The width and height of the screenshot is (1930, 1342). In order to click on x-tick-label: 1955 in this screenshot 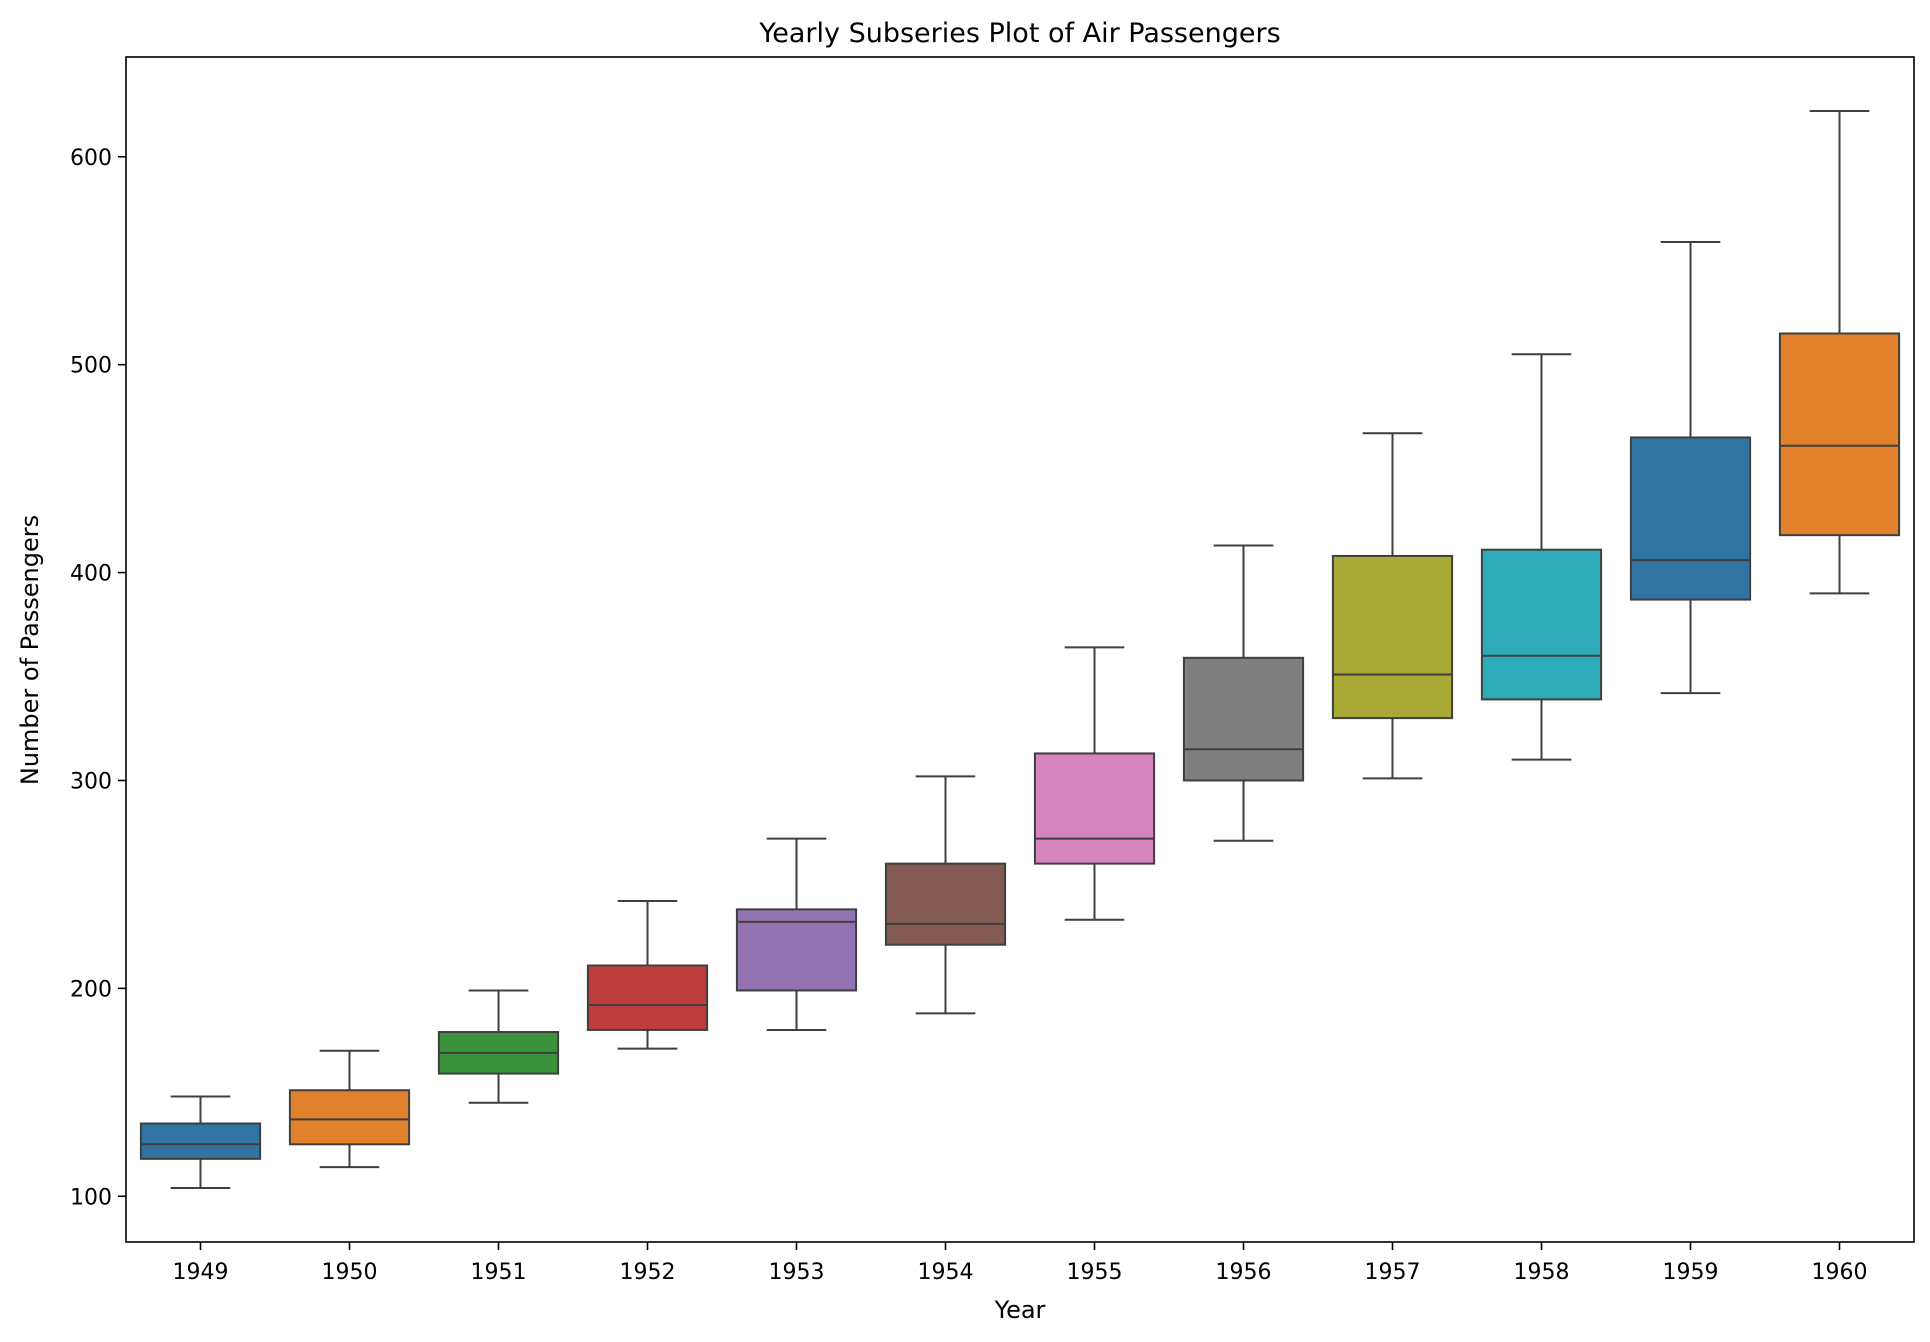, I will do `click(1095, 1272)`.